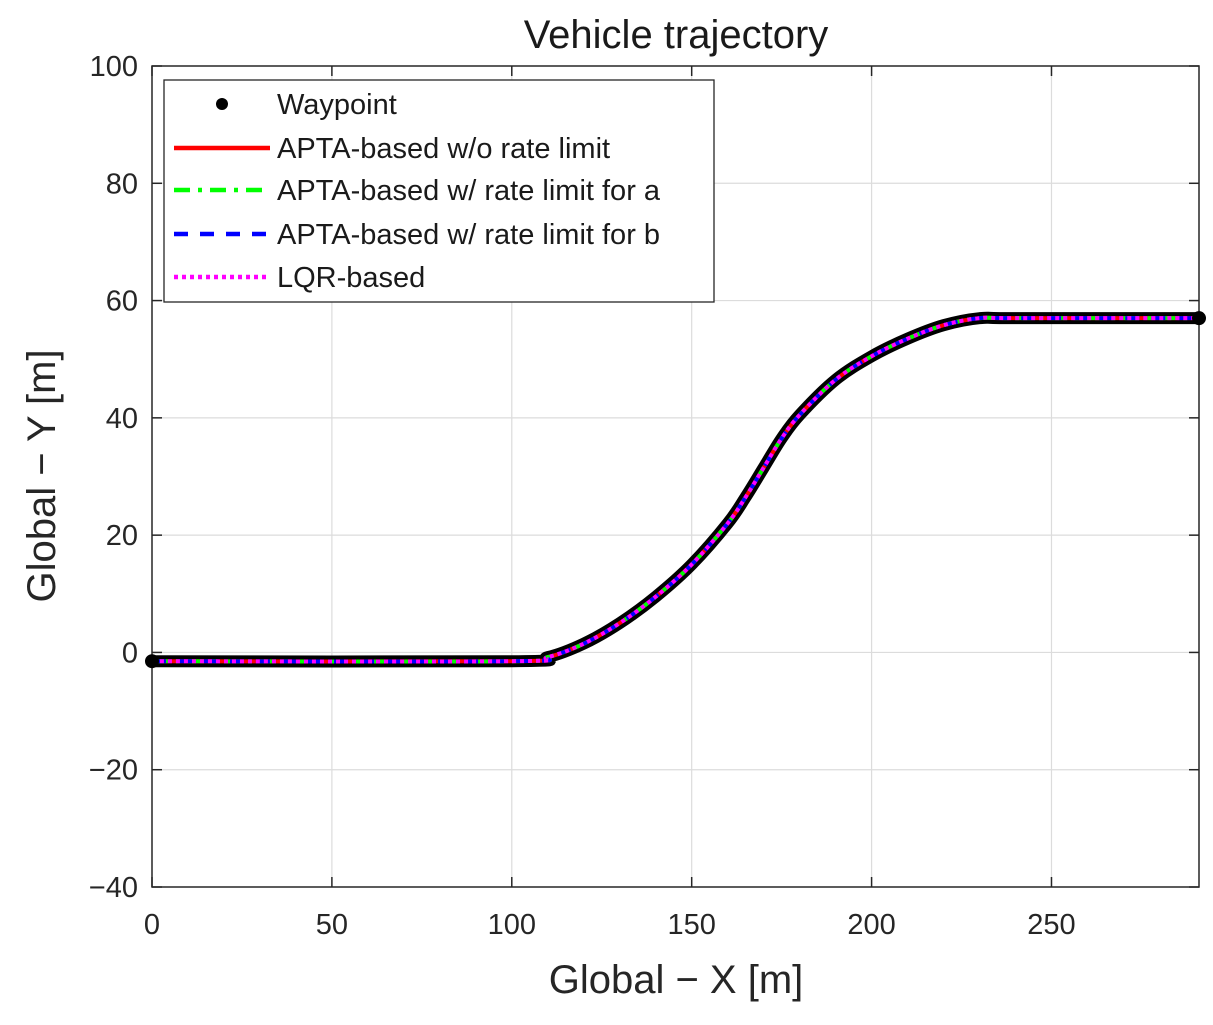 The height and width of the screenshot is (1025, 1213). I want to click on x-tick-label: 150, so click(691, 925).